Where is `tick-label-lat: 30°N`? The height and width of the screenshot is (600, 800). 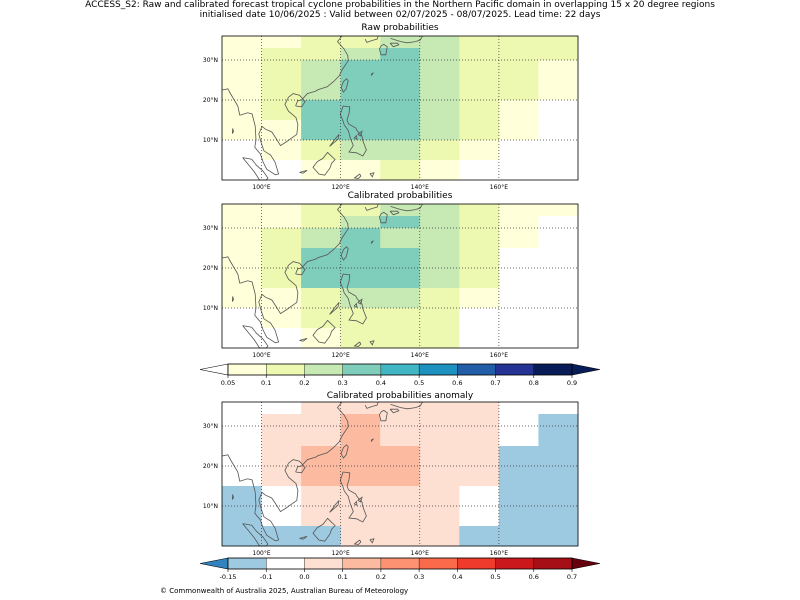 tick-label-lat: 30°N is located at coordinates (210, 228).